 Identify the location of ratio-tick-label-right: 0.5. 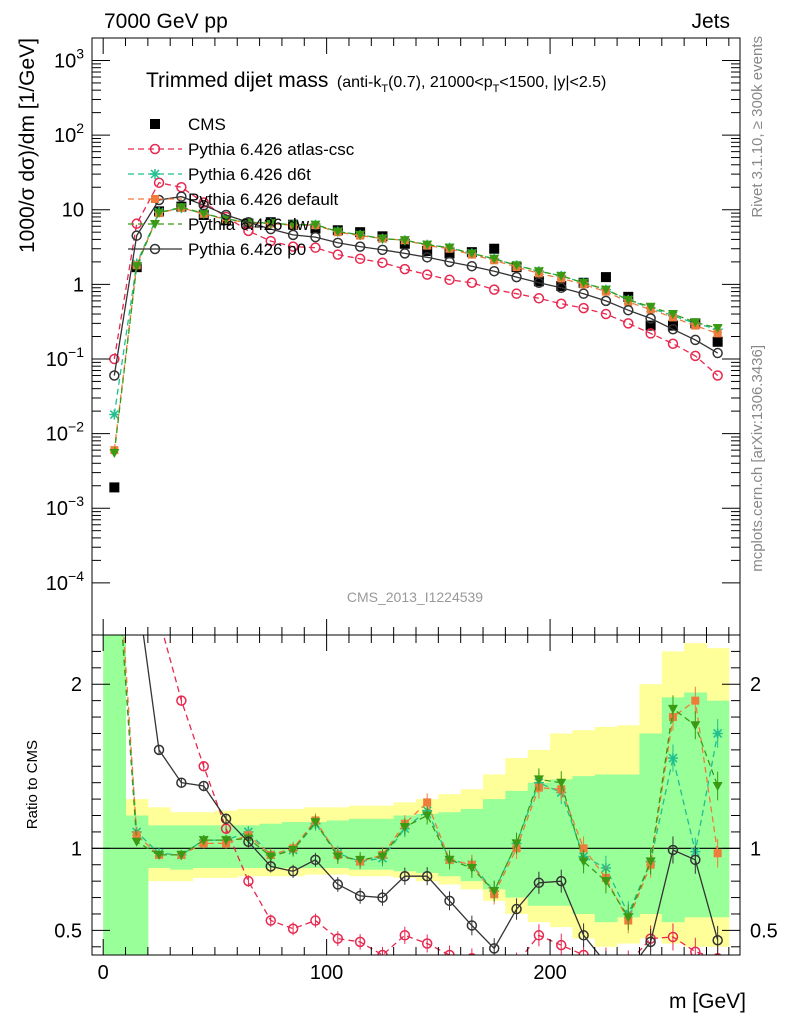
(764, 931).